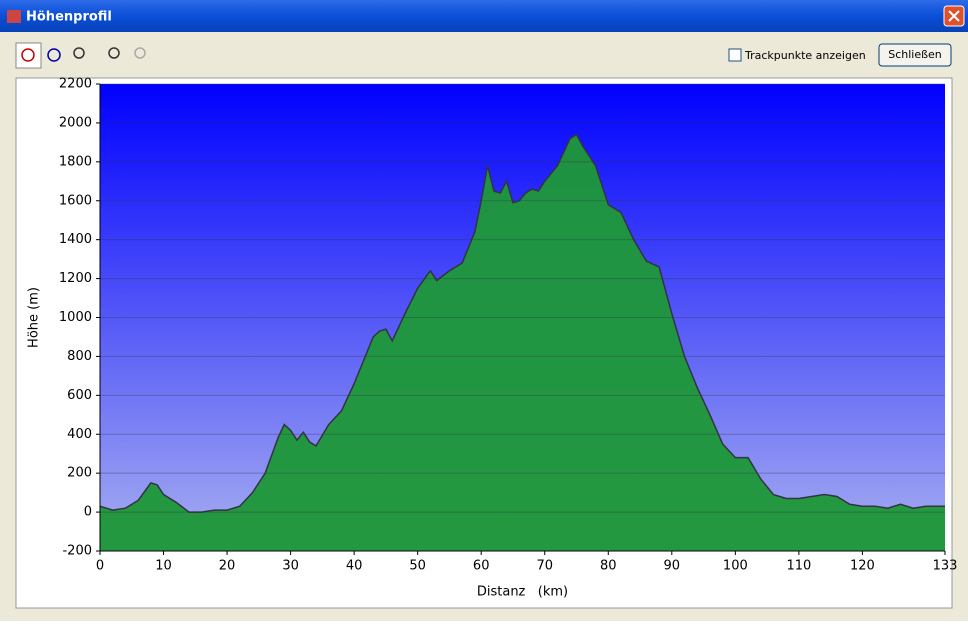  Describe the element at coordinates (735, 566) in the screenshot. I see `x-tick-label: 100` at that location.